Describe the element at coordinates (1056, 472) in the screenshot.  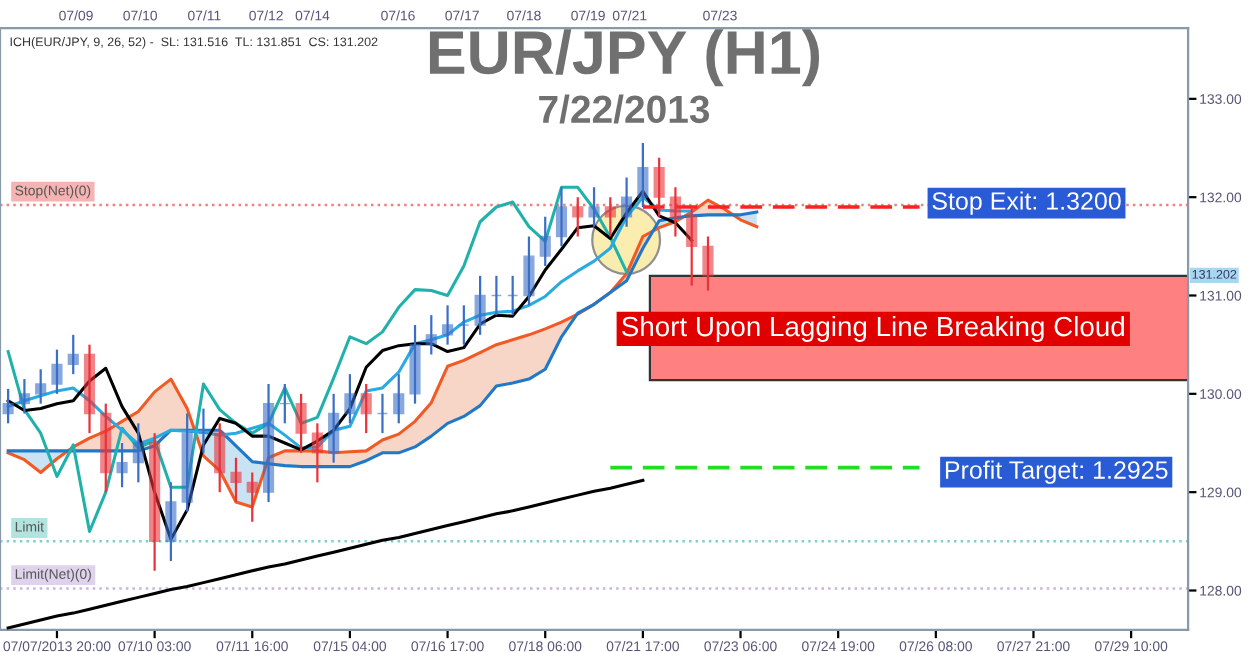
I see `annotation: Profit Target: 1.2925` at that location.